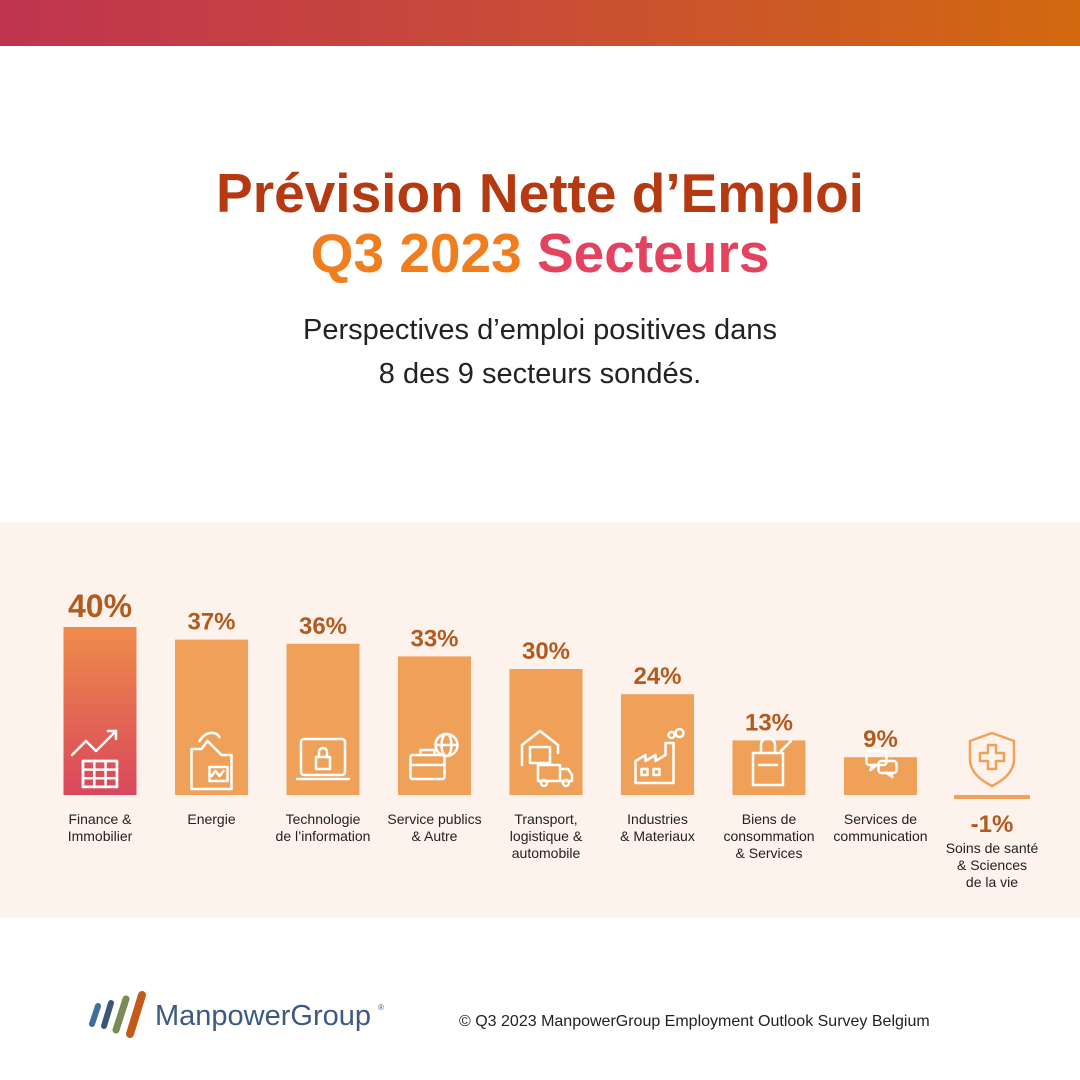  I want to click on category-label-chart-growth: Finance & Immobilier, so click(100, 827).